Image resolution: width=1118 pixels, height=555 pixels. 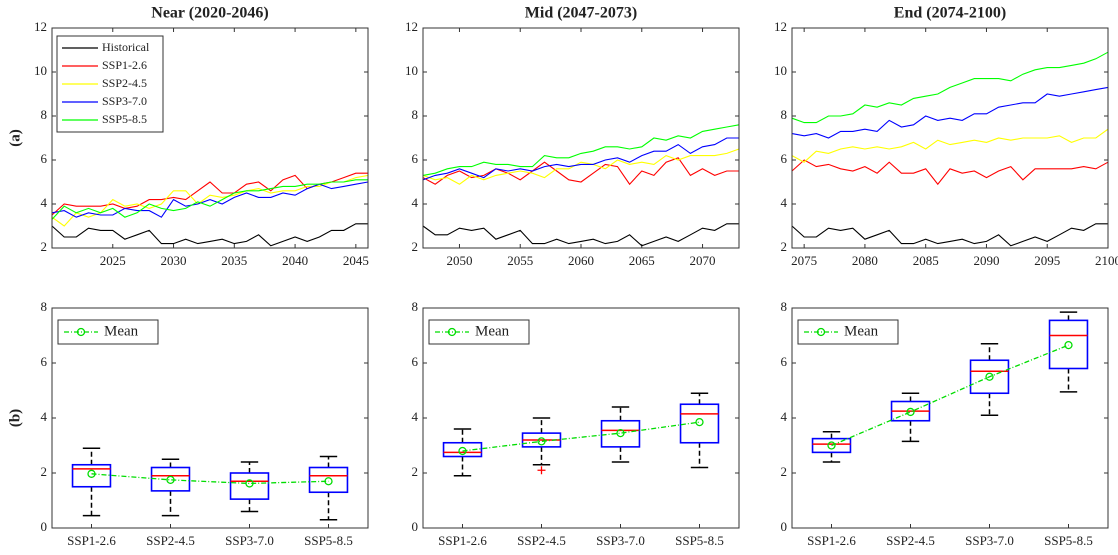 What do you see at coordinates (865, 260) in the screenshot?
I see `x-tick-label: 2080` at bounding box center [865, 260].